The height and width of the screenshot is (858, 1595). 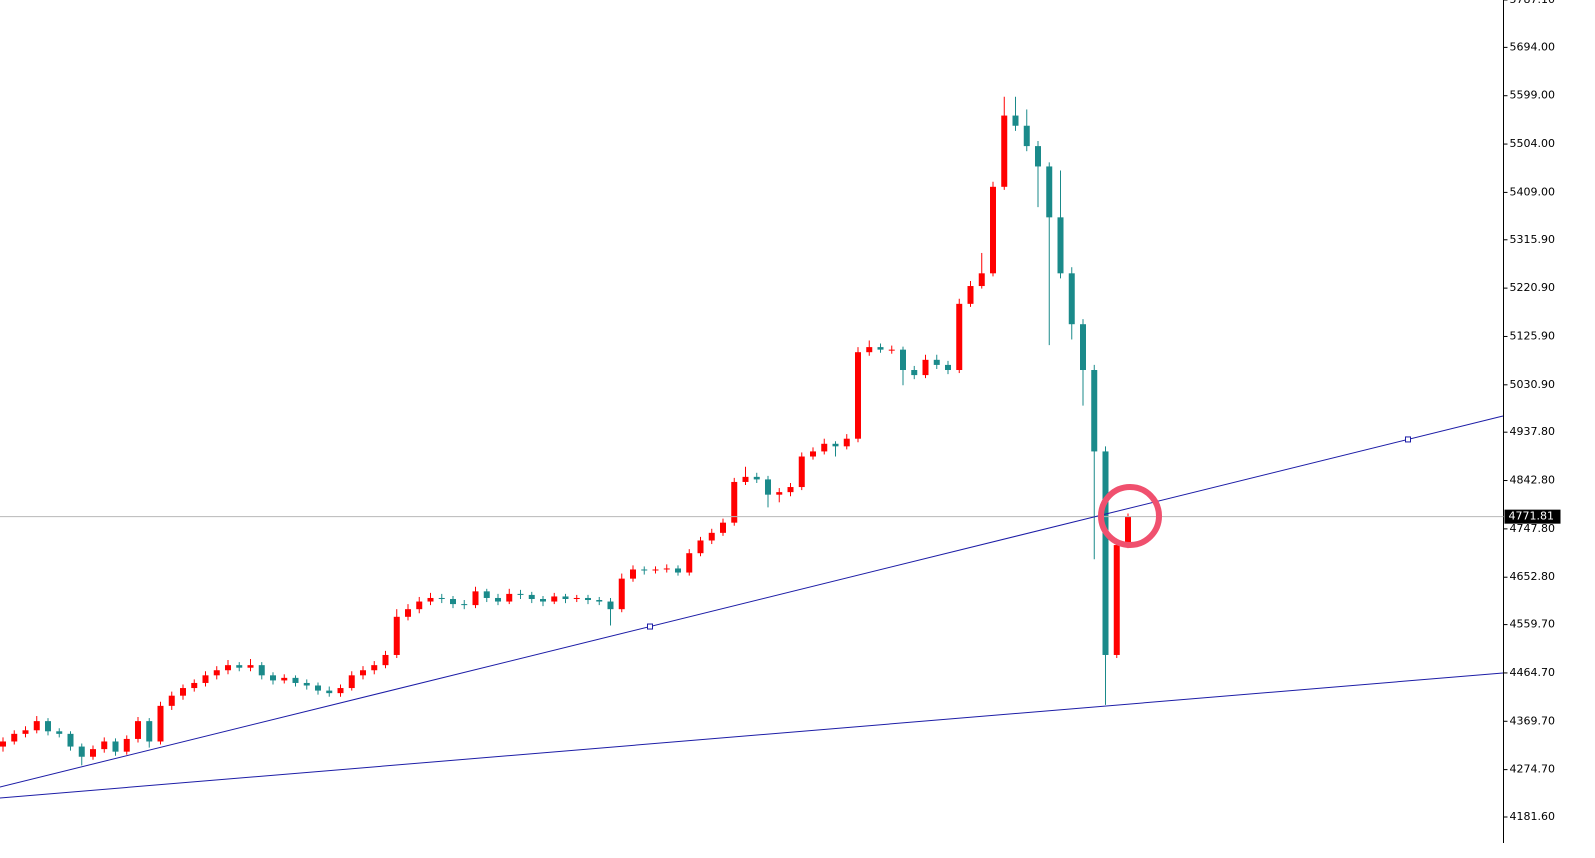 I want to click on highlight-circle, so click(x=1130, y=516).